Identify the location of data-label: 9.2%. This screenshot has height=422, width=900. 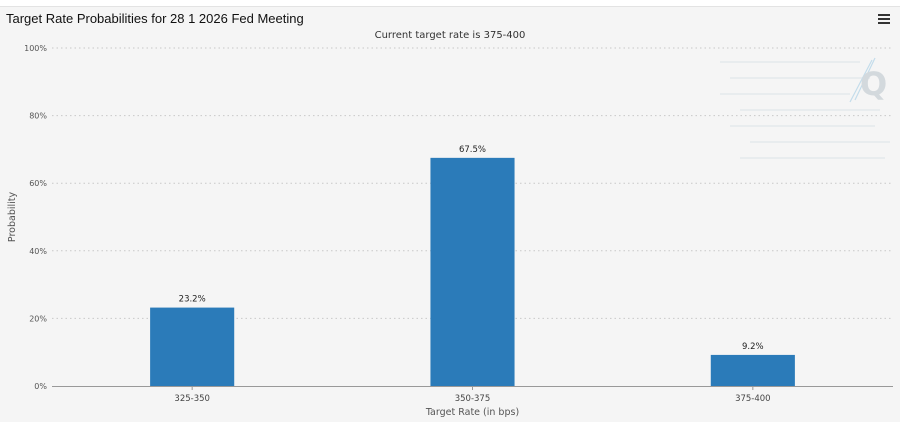
(753, 347).